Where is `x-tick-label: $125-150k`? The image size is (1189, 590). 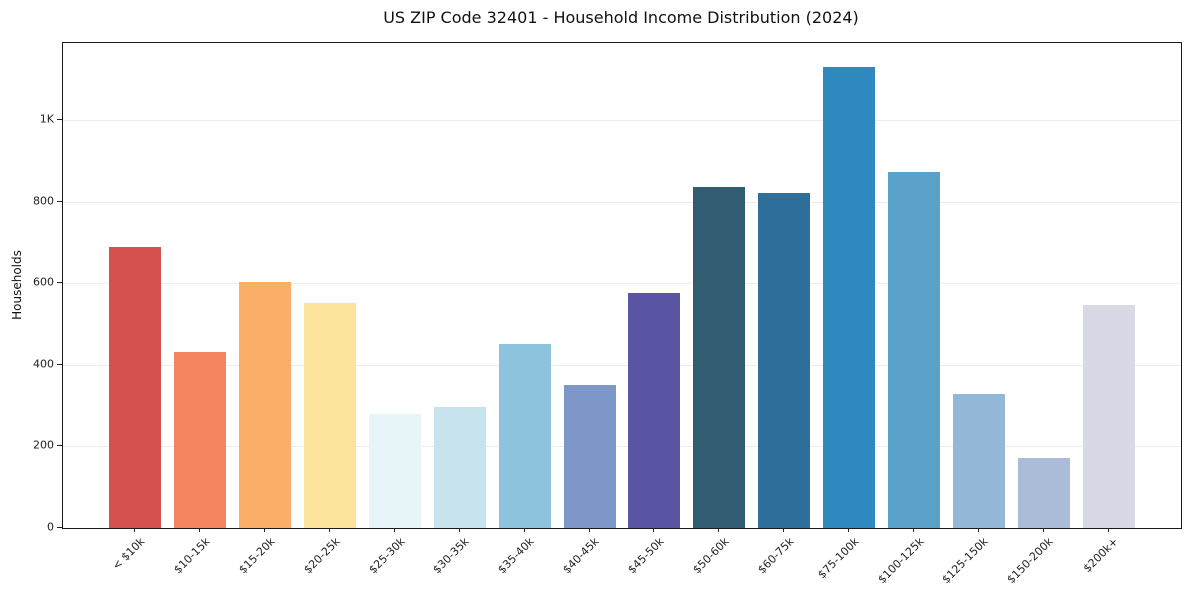 x-tick-label: $125-150k is located at coordinates (965, 561).